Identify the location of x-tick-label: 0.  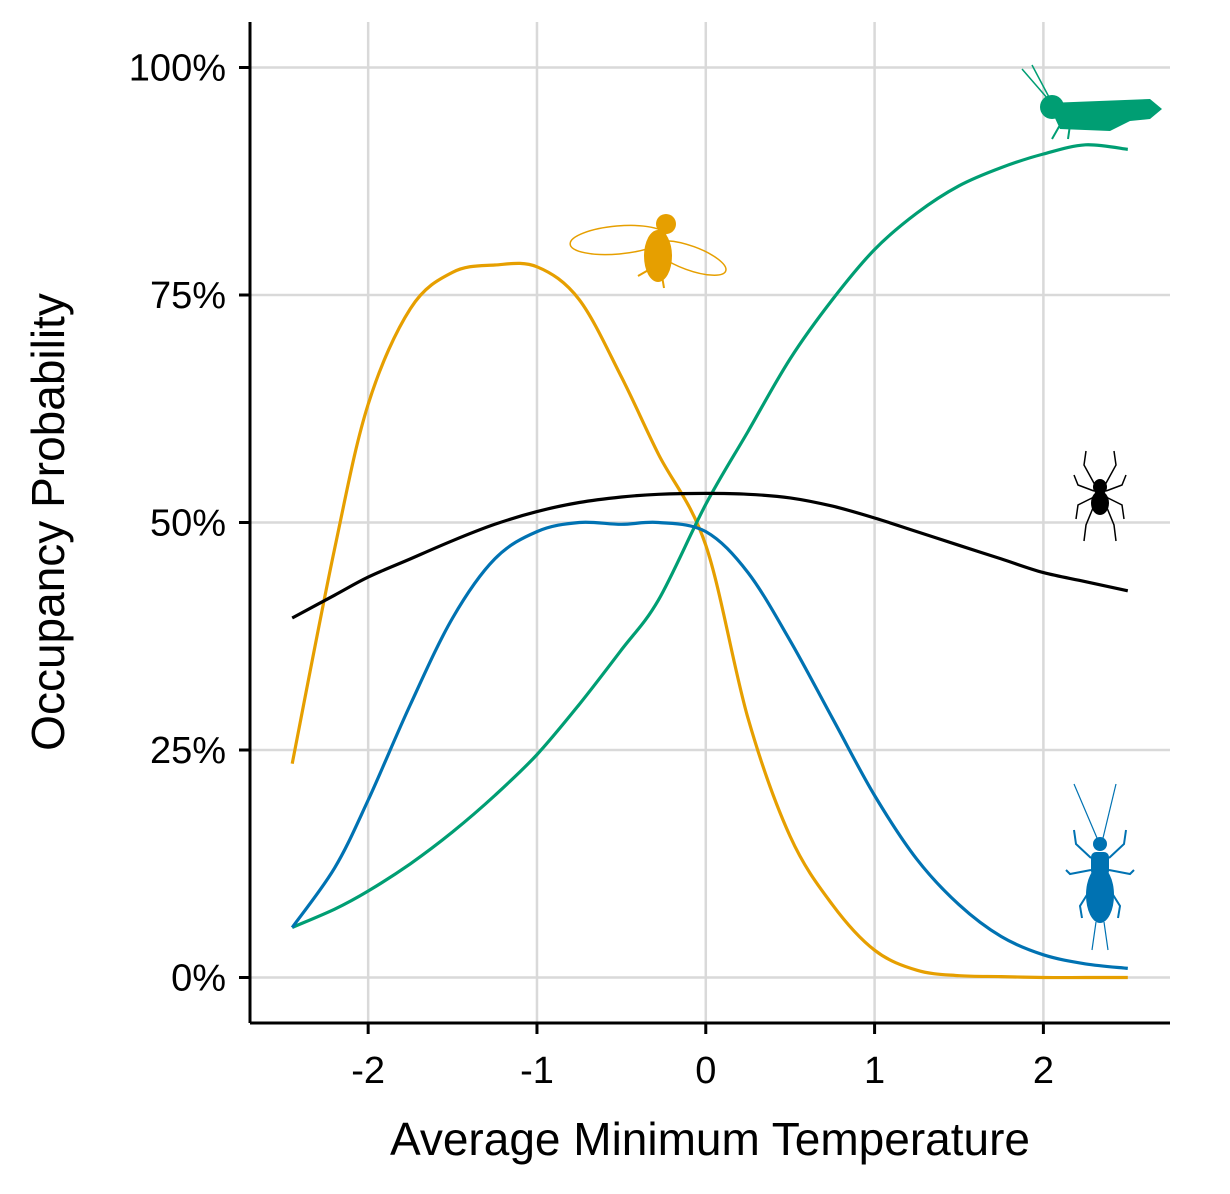
(705, 1071).